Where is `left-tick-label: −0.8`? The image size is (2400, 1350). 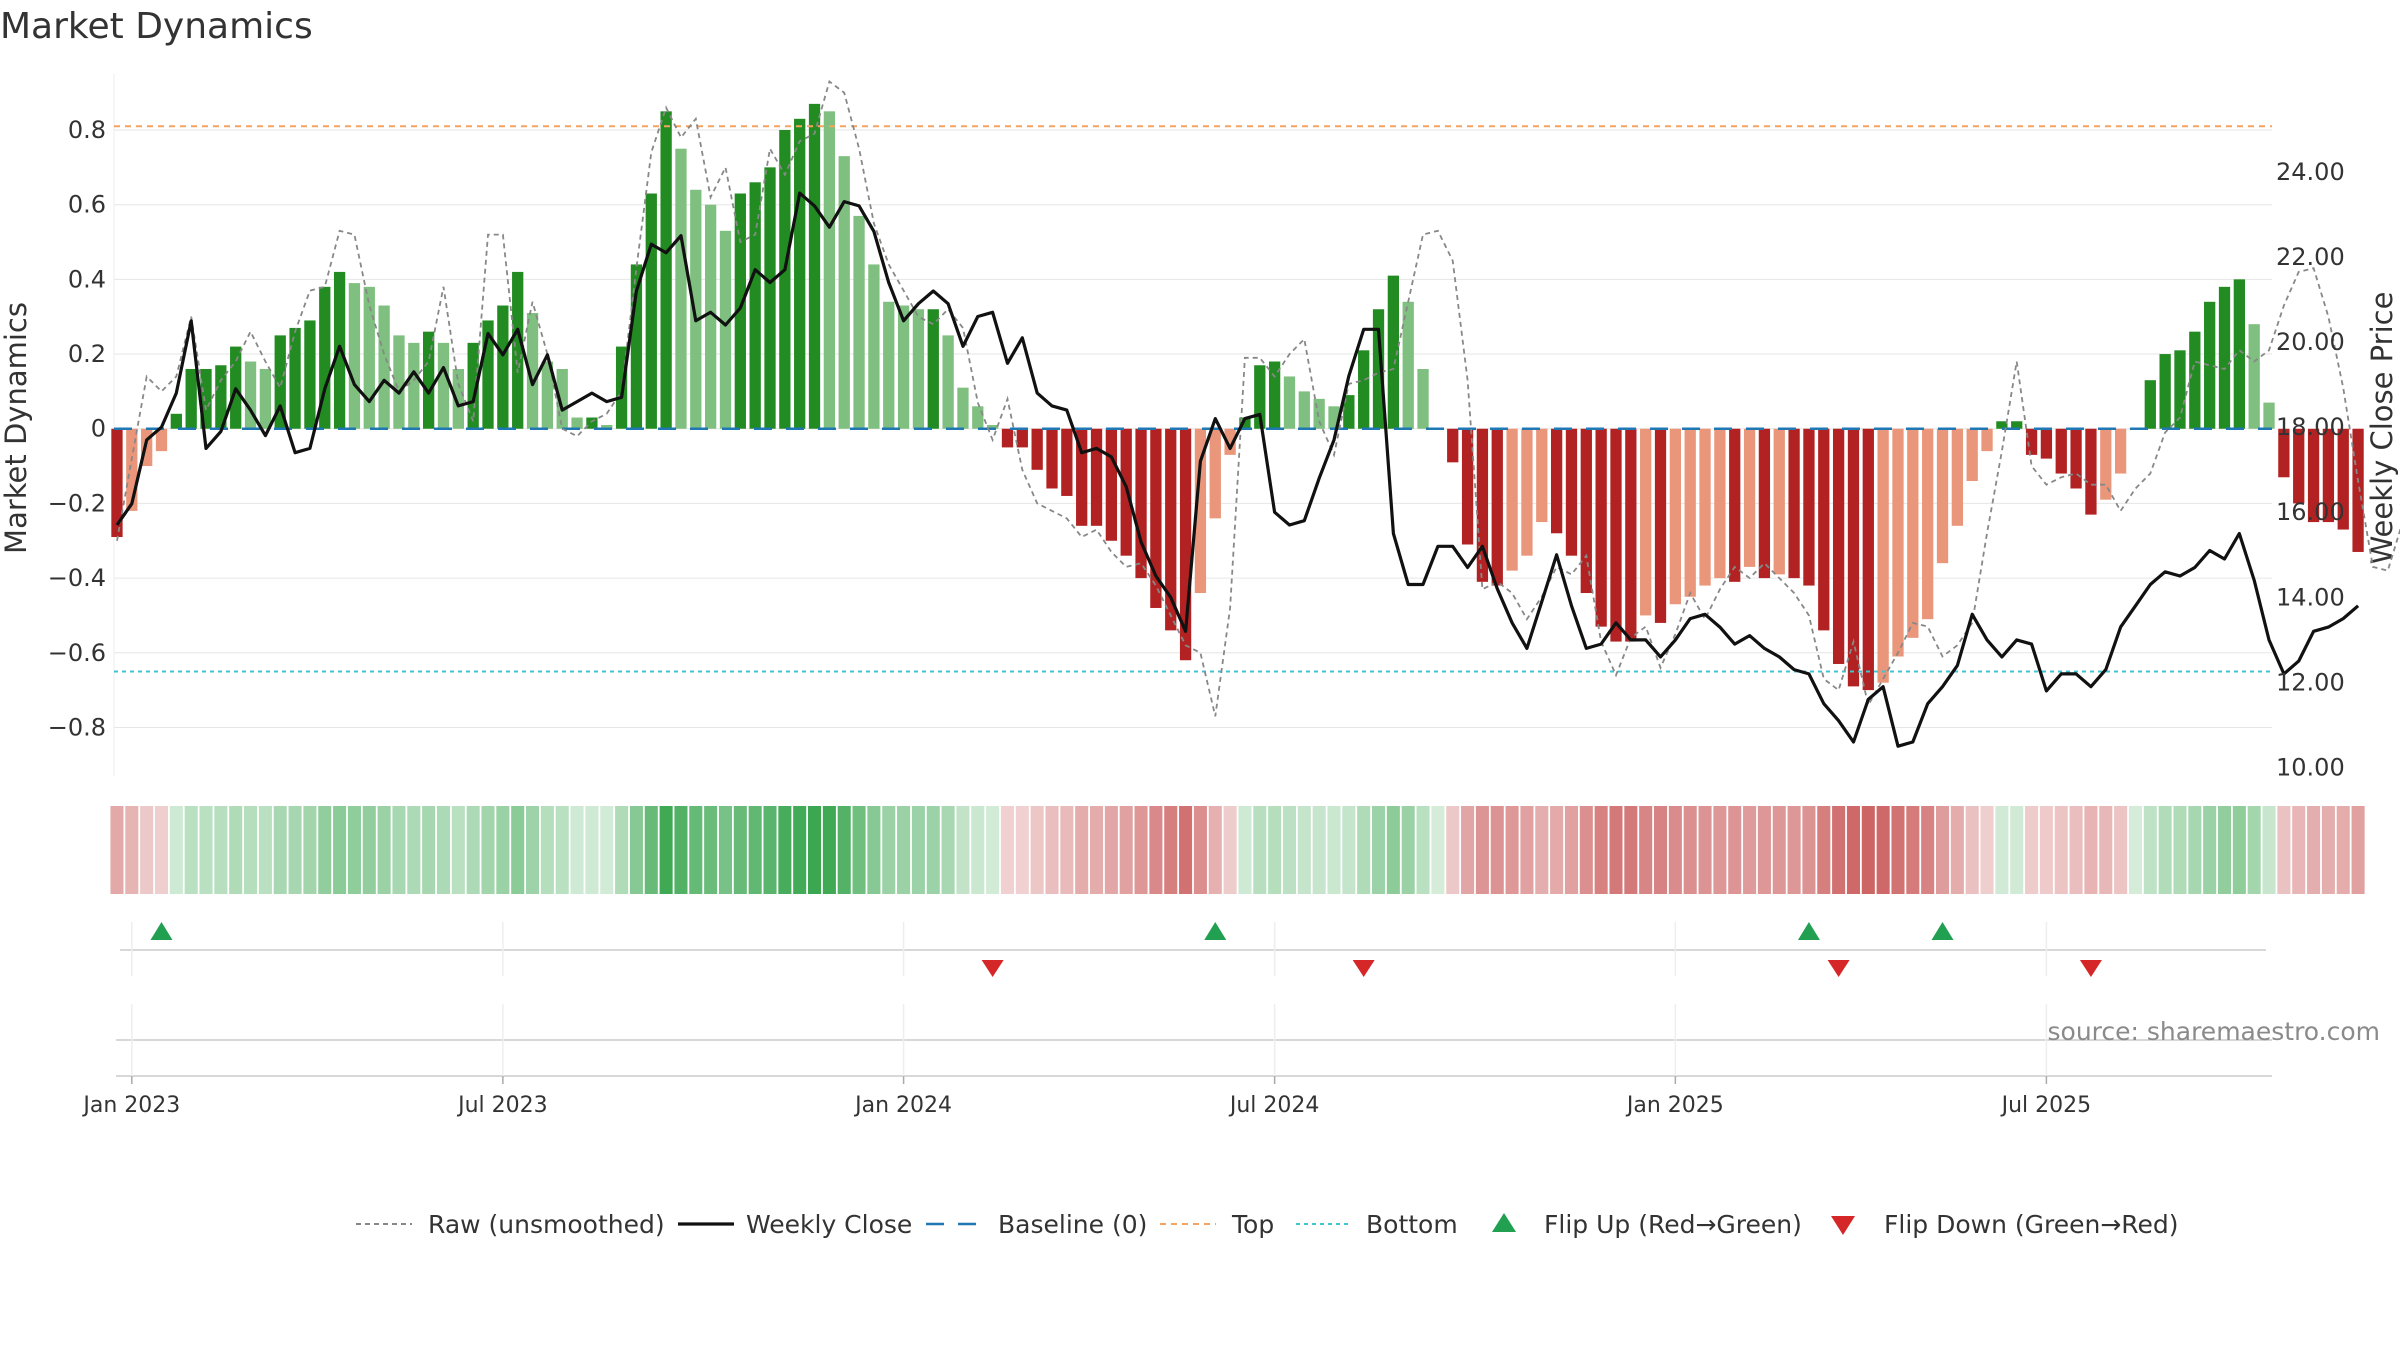 left-tick-label: −0.8 is located at coordinates (77, 727).